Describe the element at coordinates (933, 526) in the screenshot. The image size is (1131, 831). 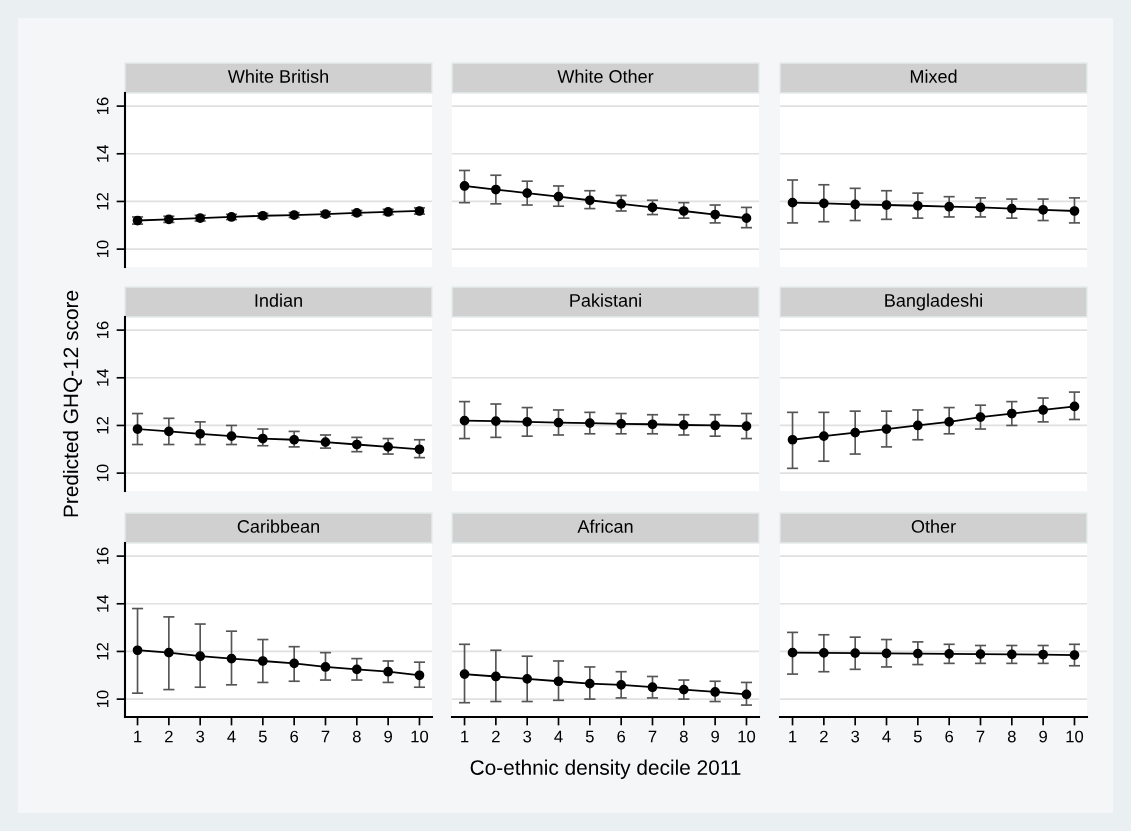
I see `chart-title: Other` at that location.